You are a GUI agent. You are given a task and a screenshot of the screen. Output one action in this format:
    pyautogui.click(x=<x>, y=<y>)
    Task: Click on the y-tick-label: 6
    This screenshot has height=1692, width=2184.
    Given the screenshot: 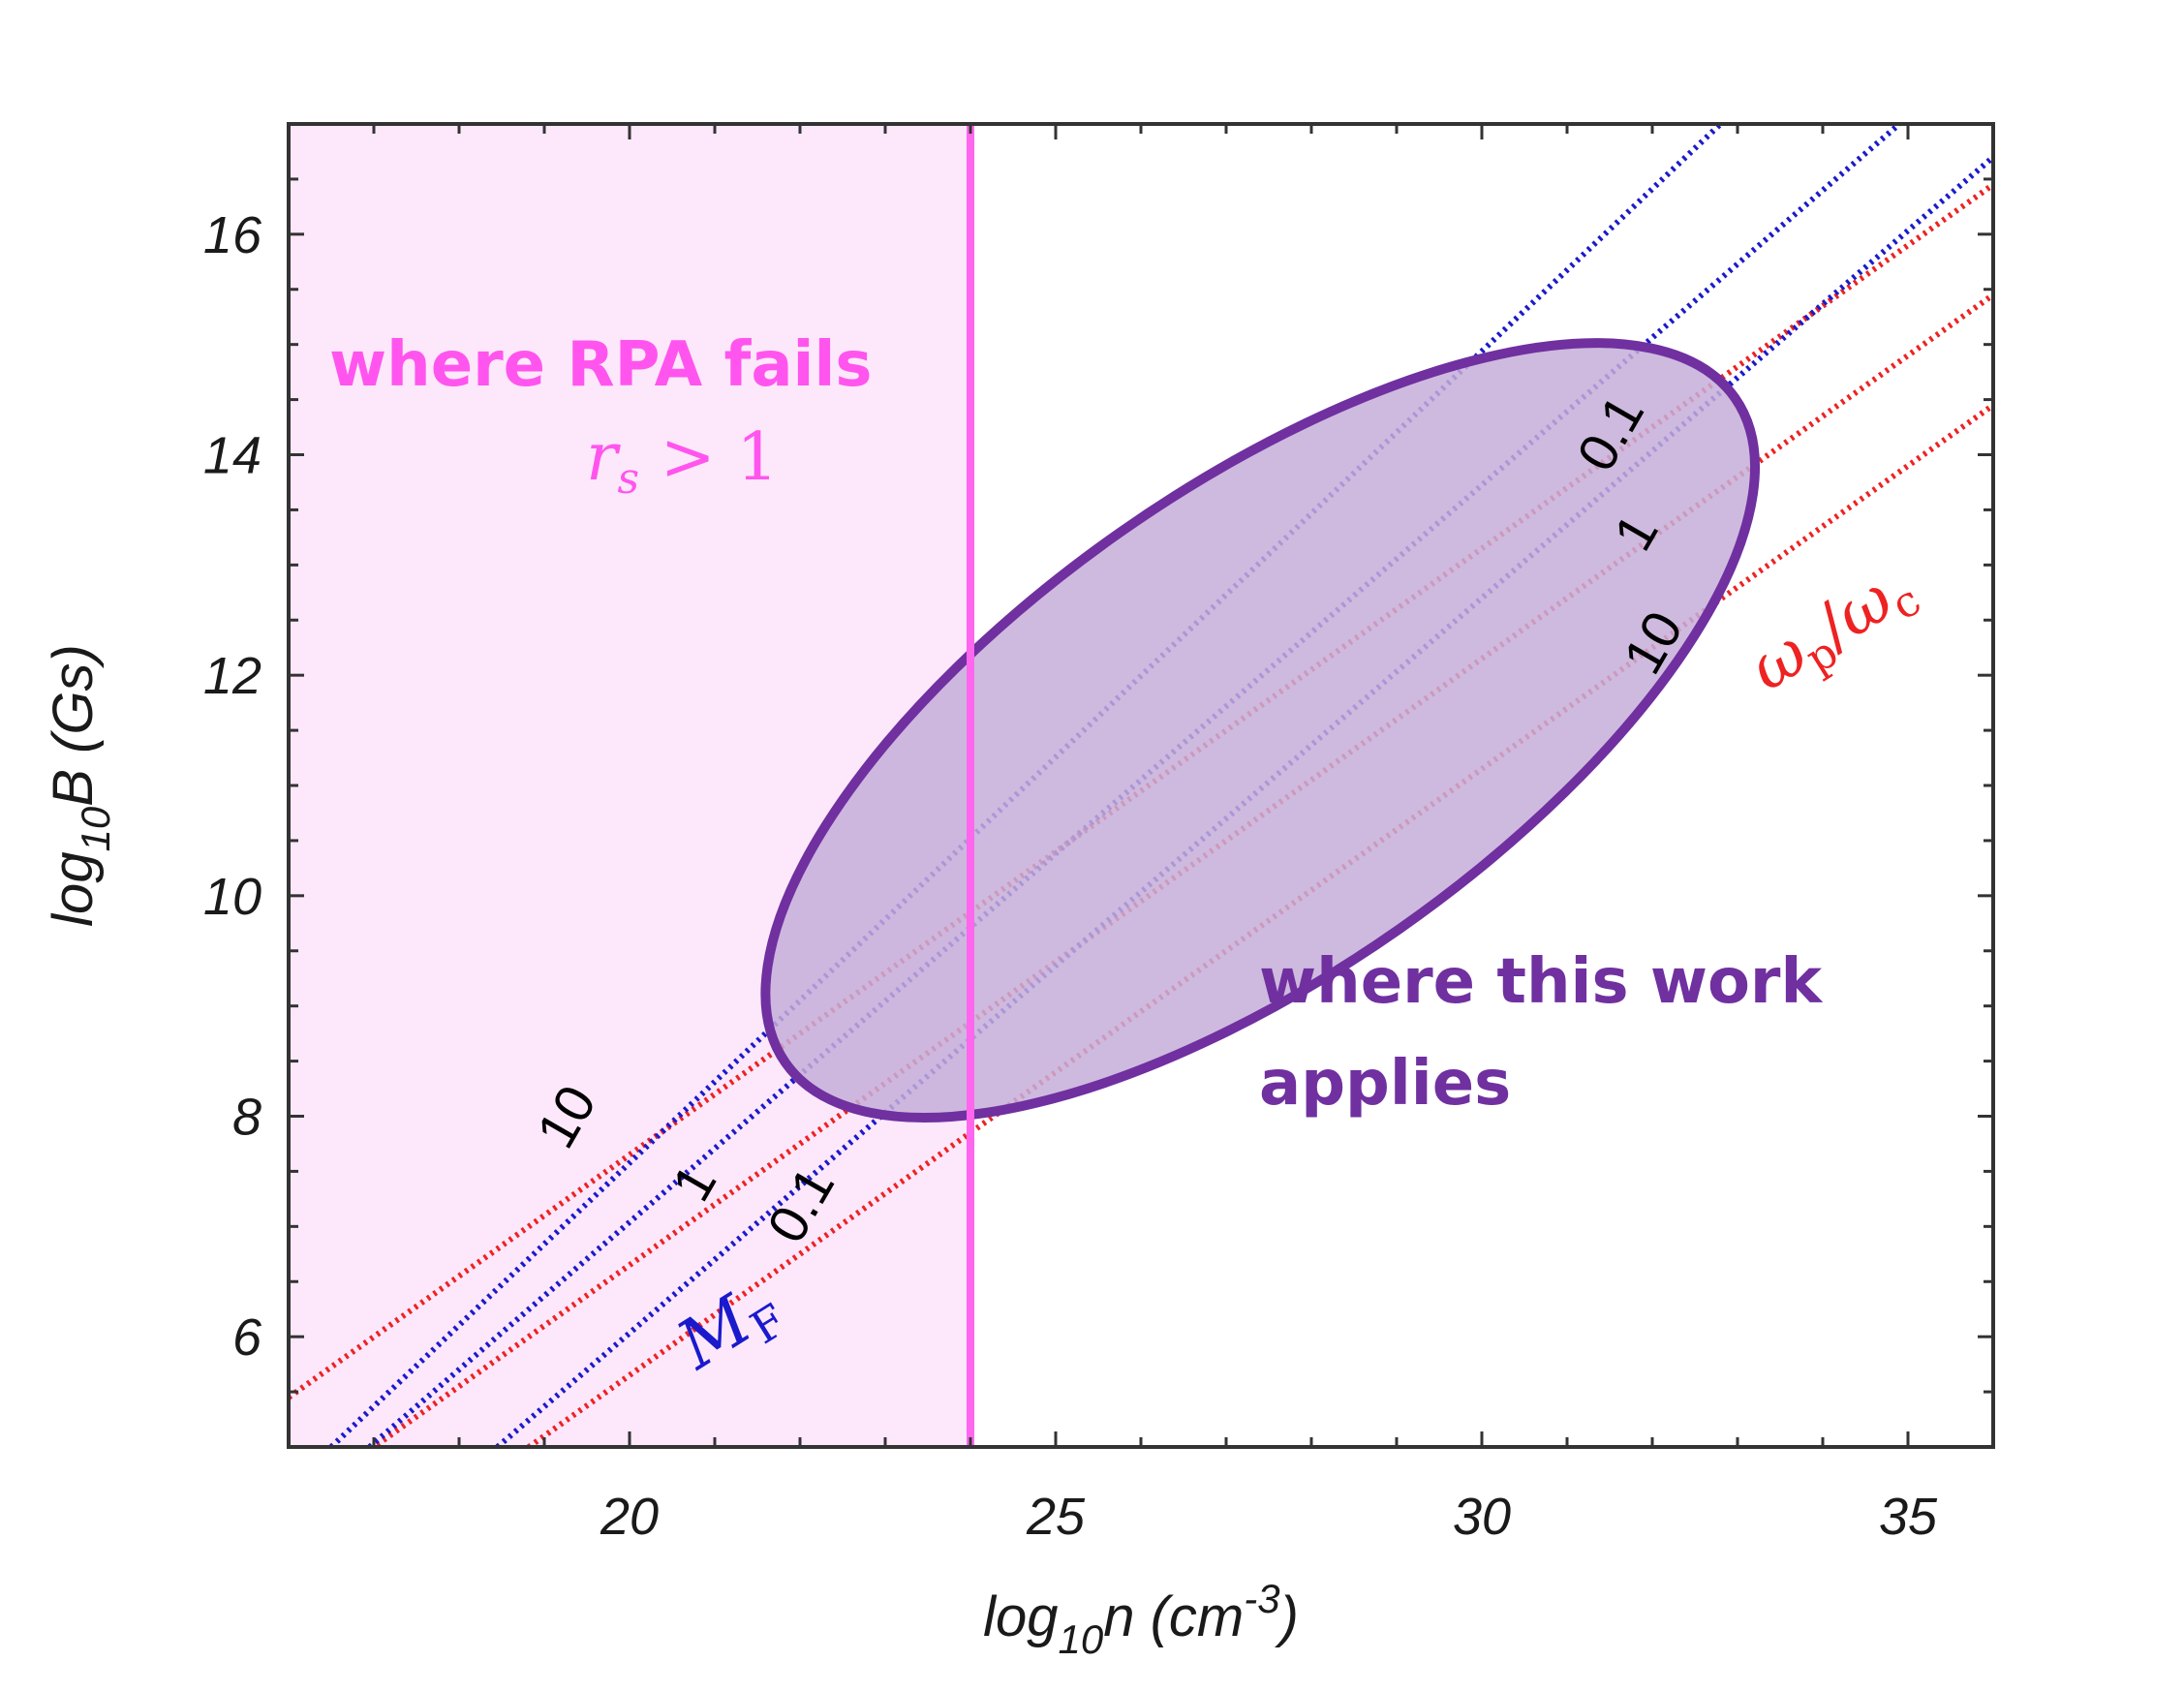 What is the action you would take?
    pyautogui.click(x=247, y=1337)
    